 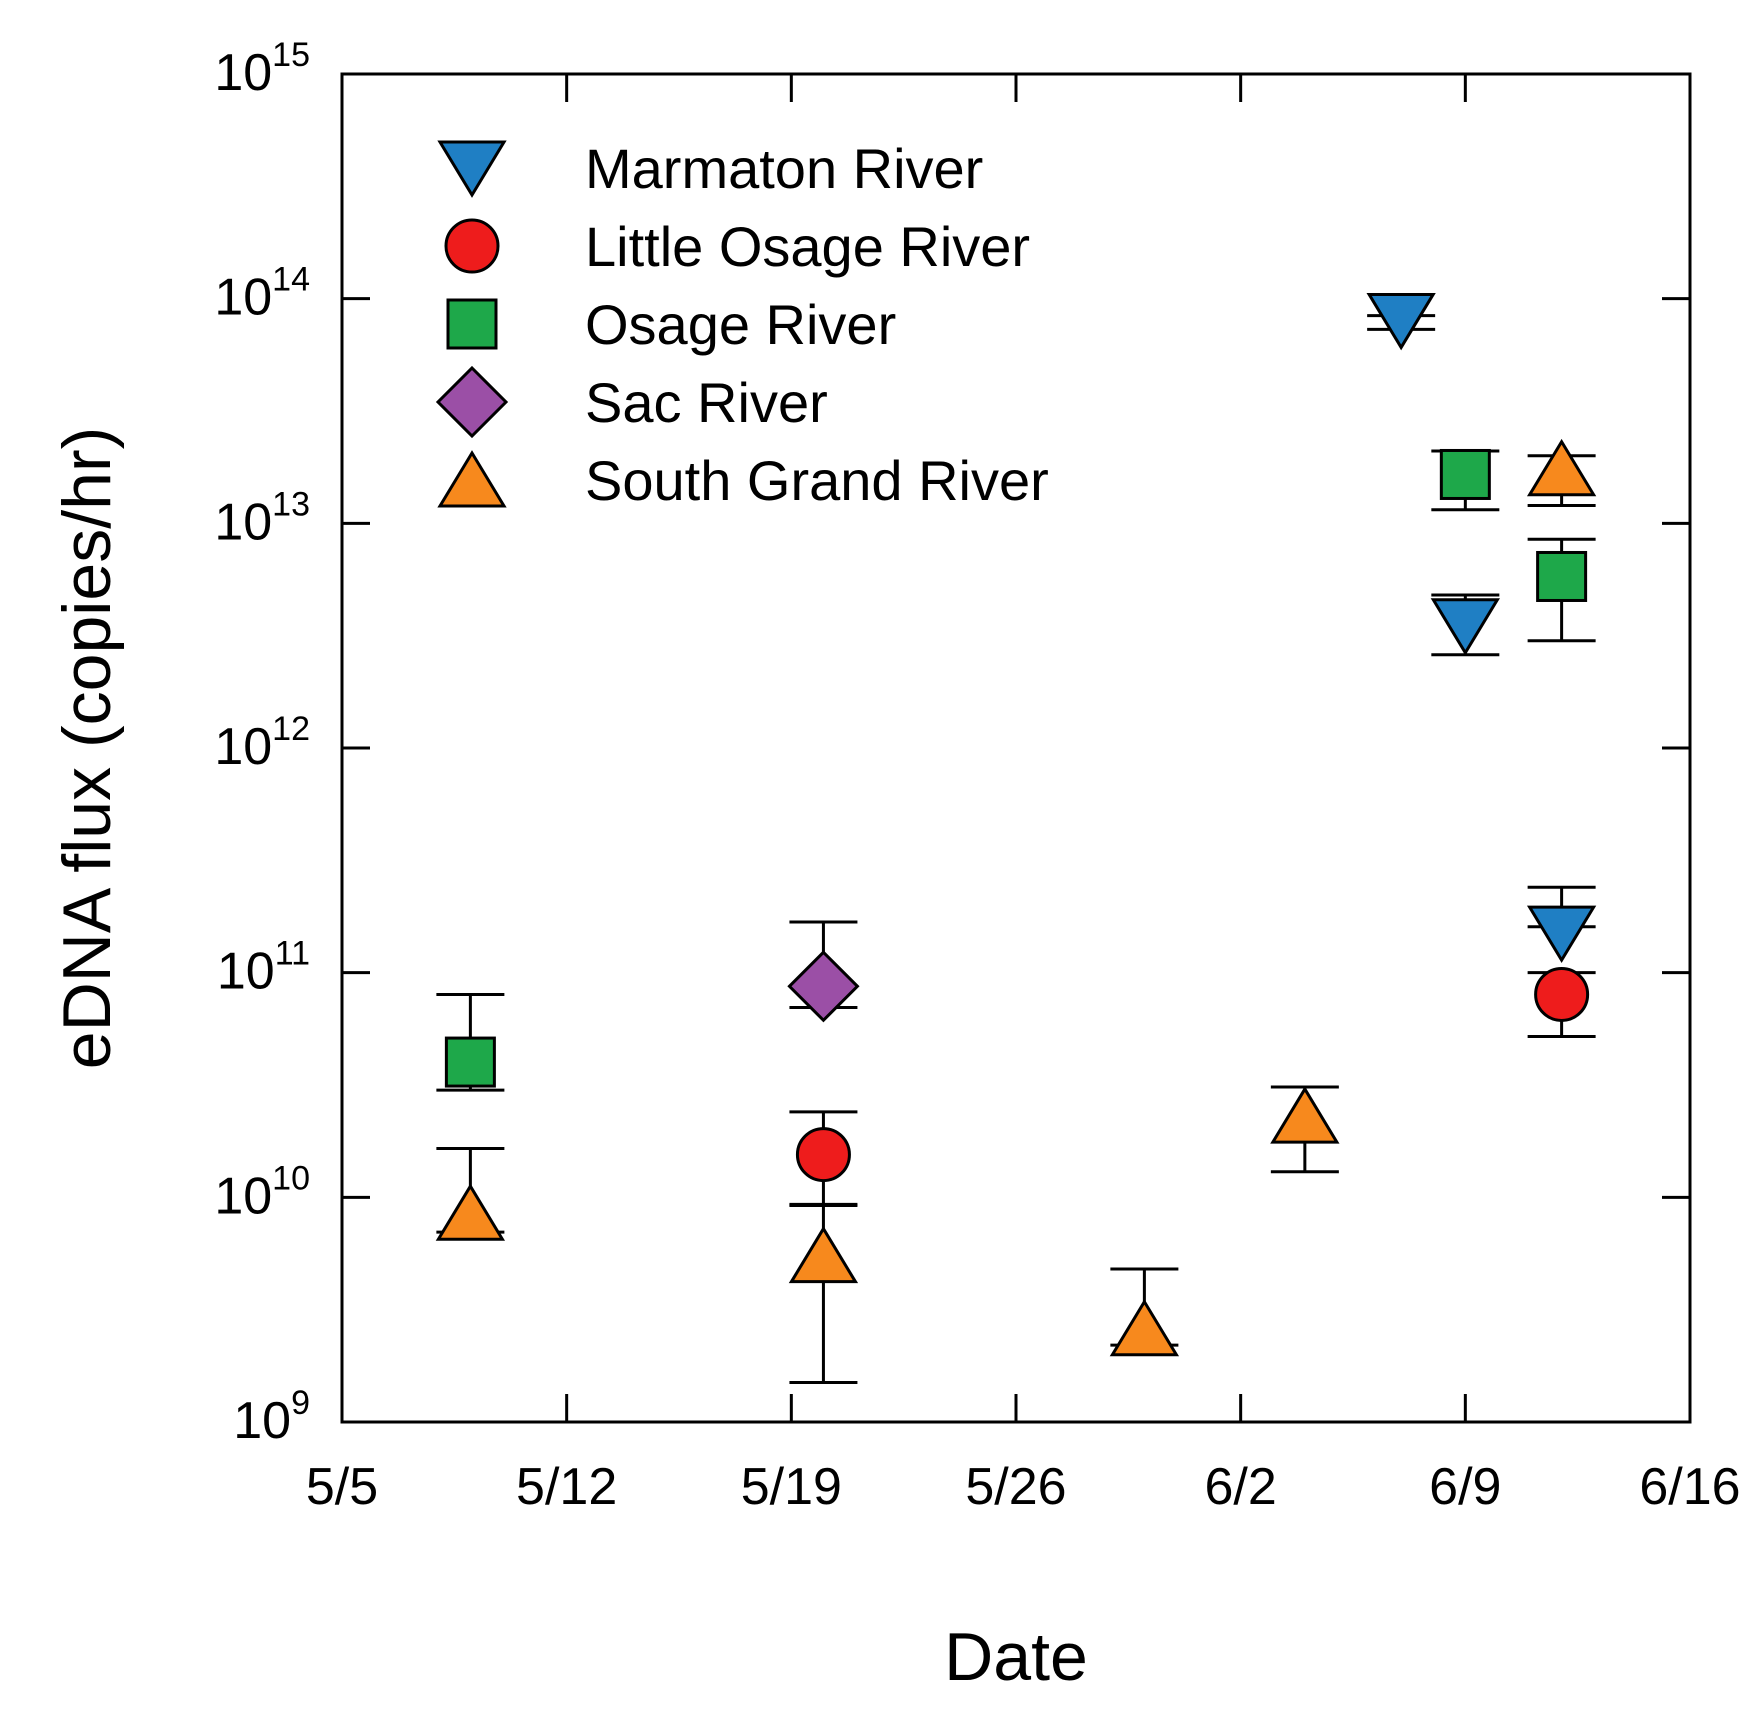 I want to click on legend-label-sac-river: Sac River, so click(x=706, y=402).